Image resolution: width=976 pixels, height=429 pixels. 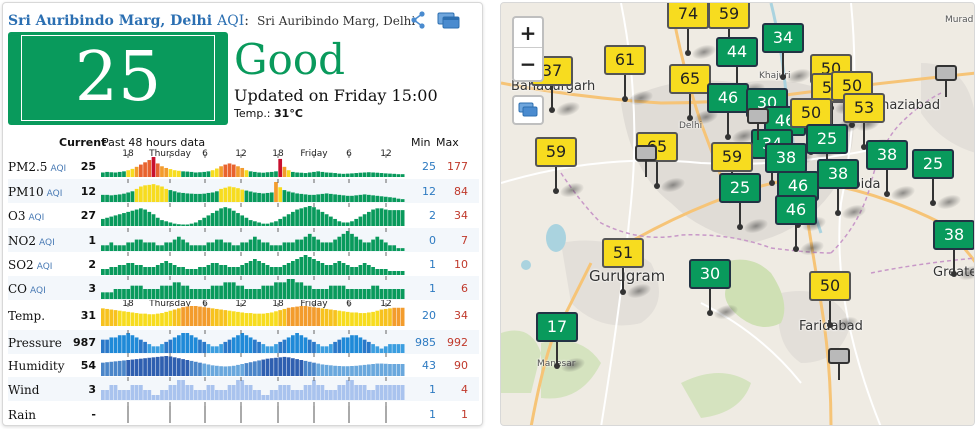 What do you see at coordinates (449, 21) in the screenshot?
I see `windows-icon` at bounding box center [449, 21].